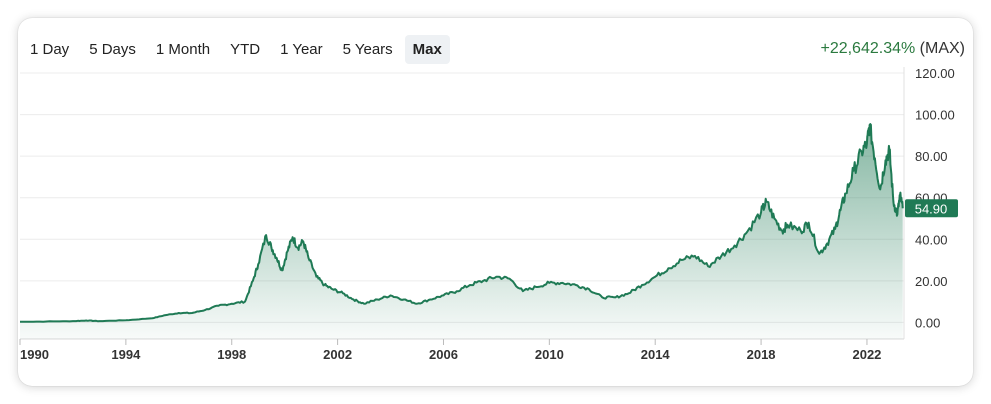  I want to click on x-tick-label: 2018, so click(761, 354).